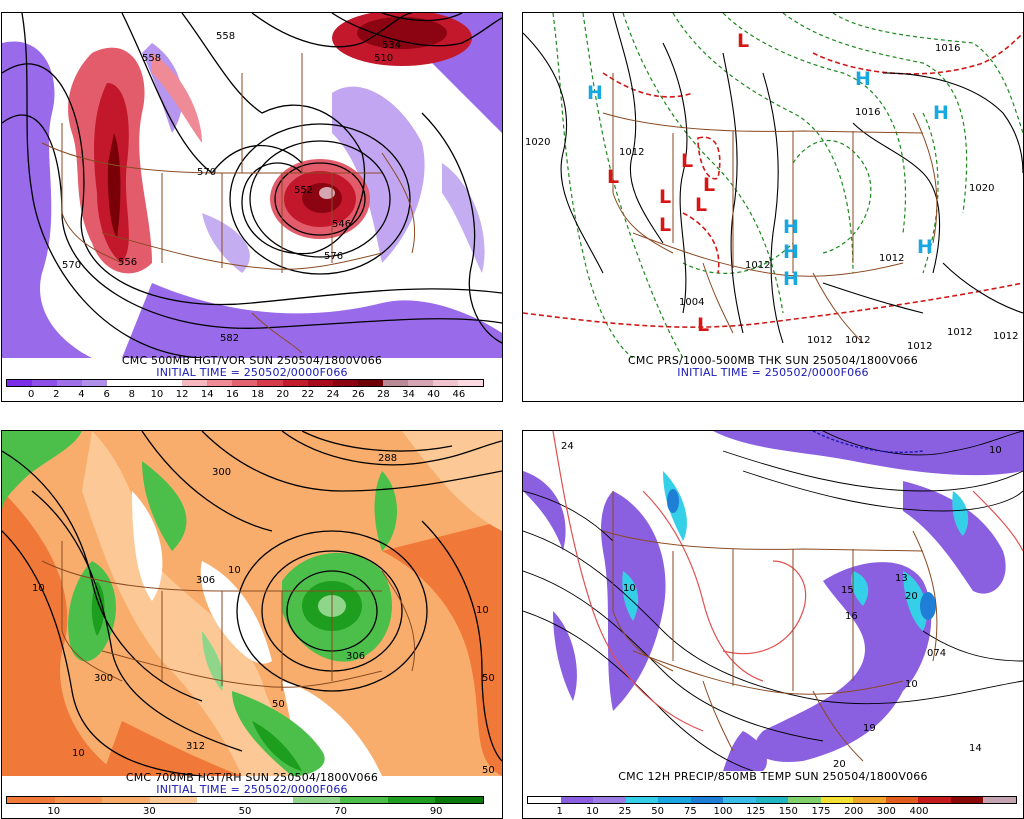  I want to click on precip-max-label: 24, so click(567, 446).